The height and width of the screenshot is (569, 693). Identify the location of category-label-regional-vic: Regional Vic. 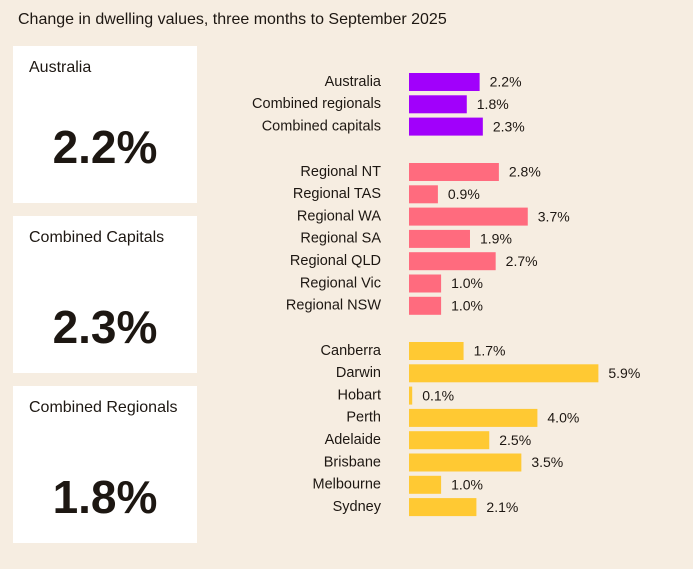
(340, 283).